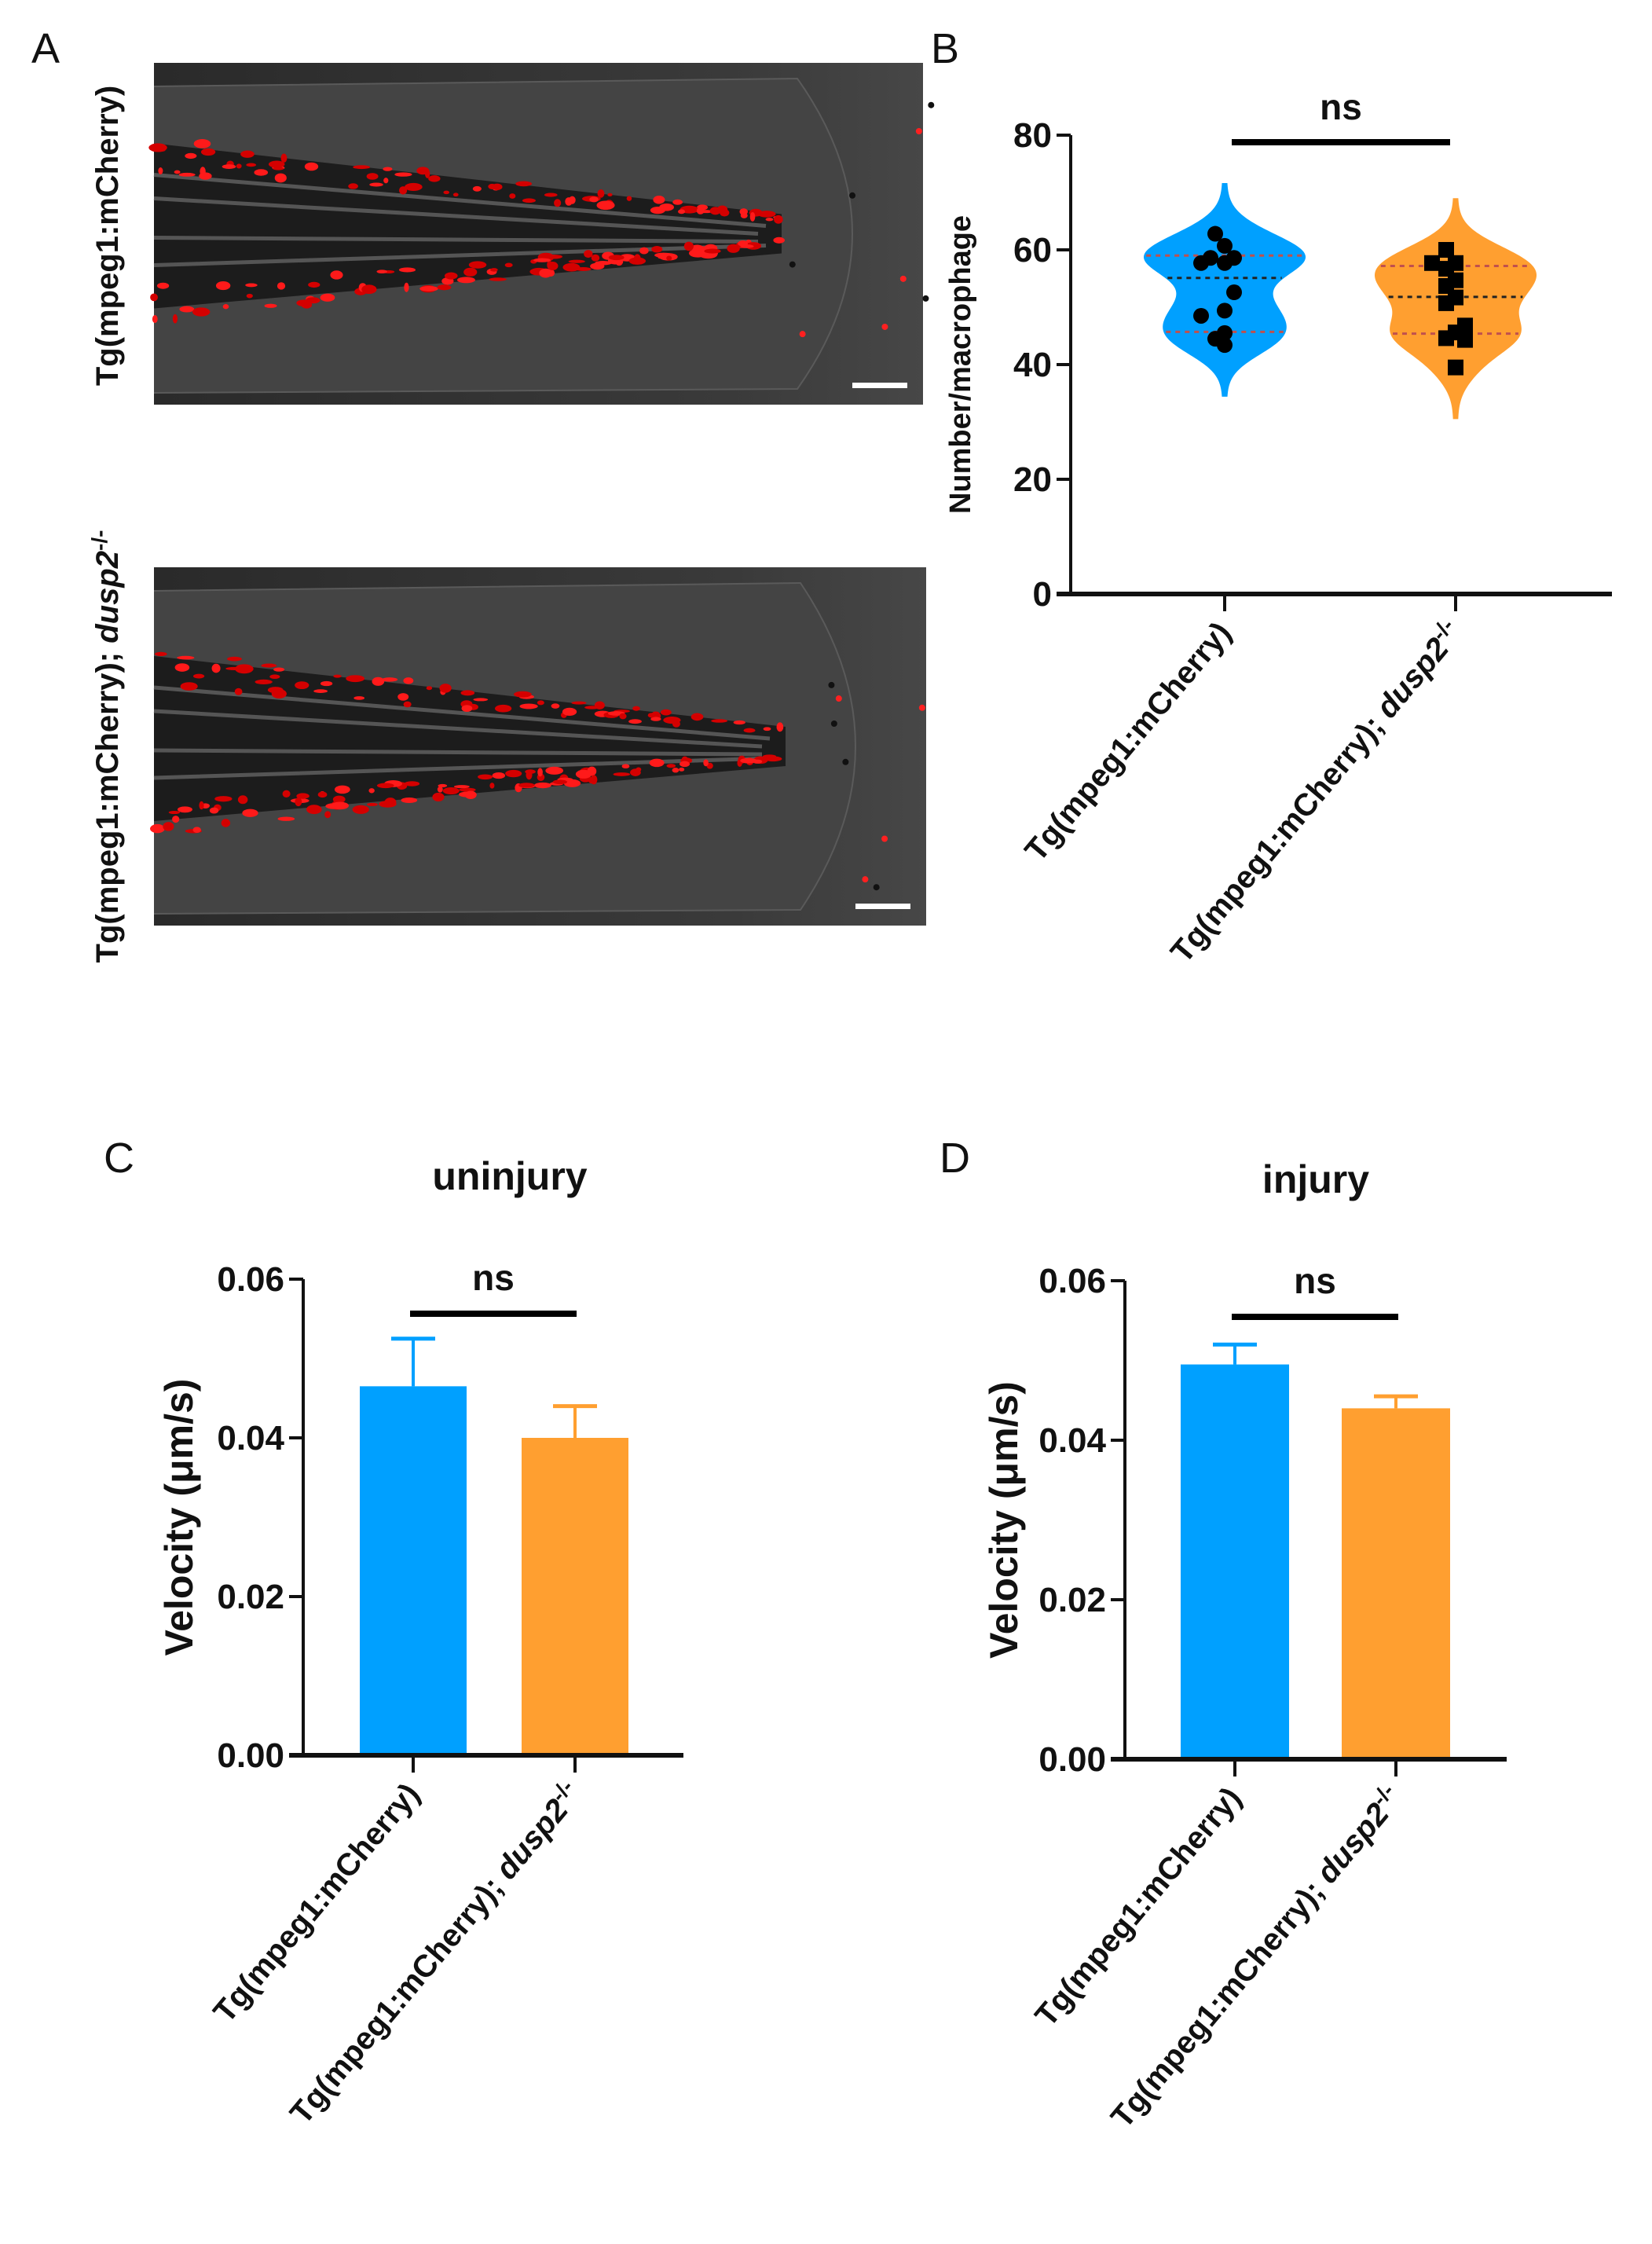 This screenshot has height=2244, width=1652. I want to click on panel-label-a: A, so click(45, 48).